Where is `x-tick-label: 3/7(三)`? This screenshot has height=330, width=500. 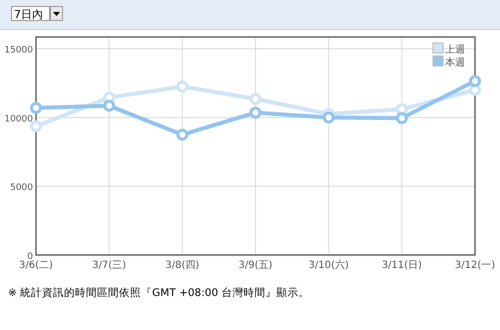
x-tick-label: 3/7(三) is located at coordinates (109, 265).